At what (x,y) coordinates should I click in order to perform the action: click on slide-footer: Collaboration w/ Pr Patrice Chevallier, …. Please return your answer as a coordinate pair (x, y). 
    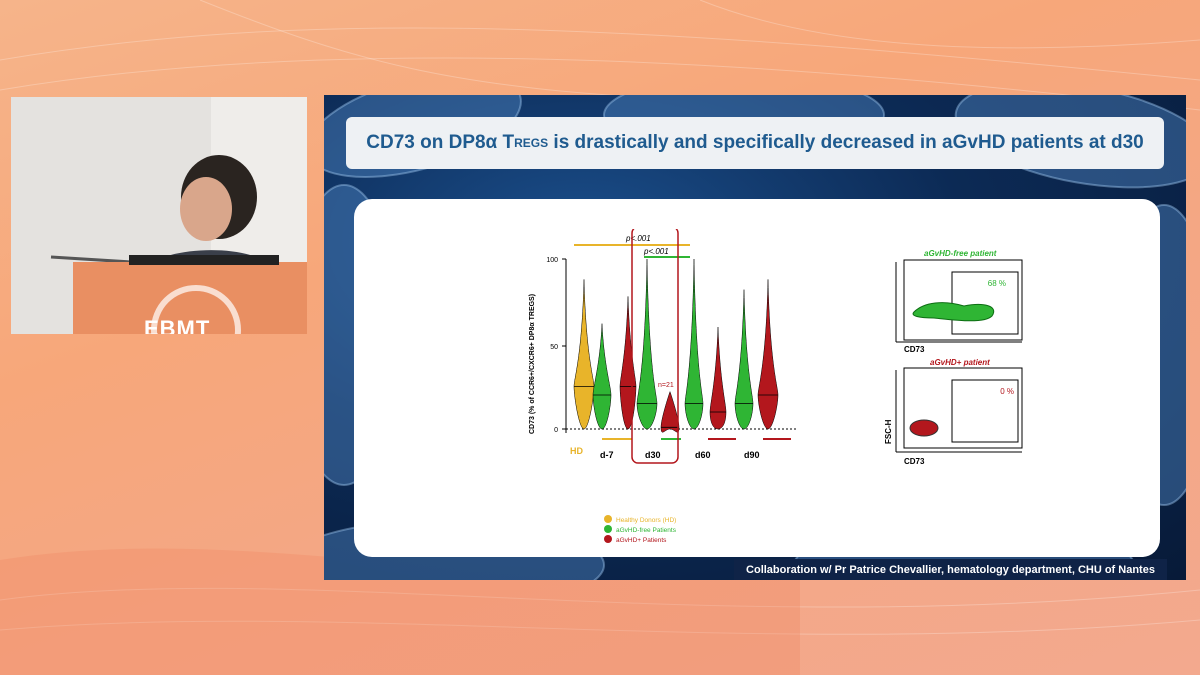
    Looking at the image, I should click on (950, 569).